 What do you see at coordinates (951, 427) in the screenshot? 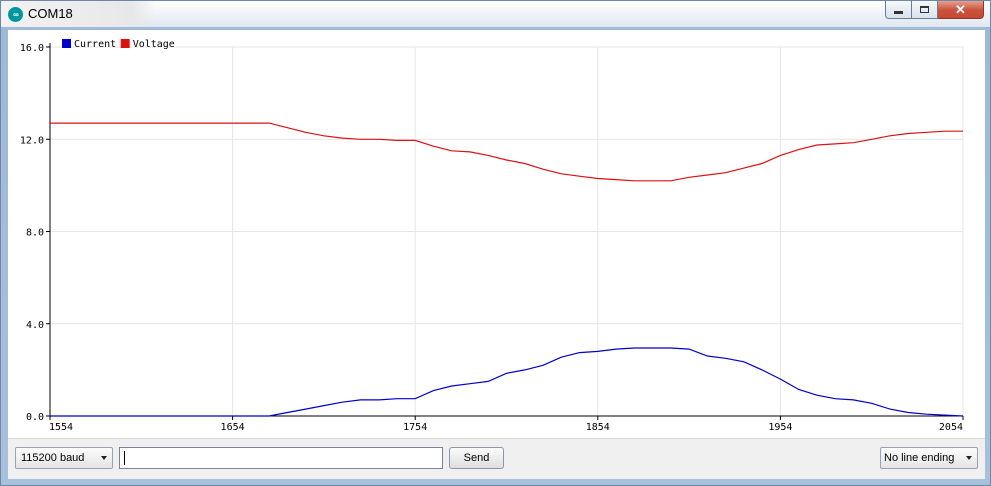
I see `x-tick-label: 2054` at bounding box center [951, 427].